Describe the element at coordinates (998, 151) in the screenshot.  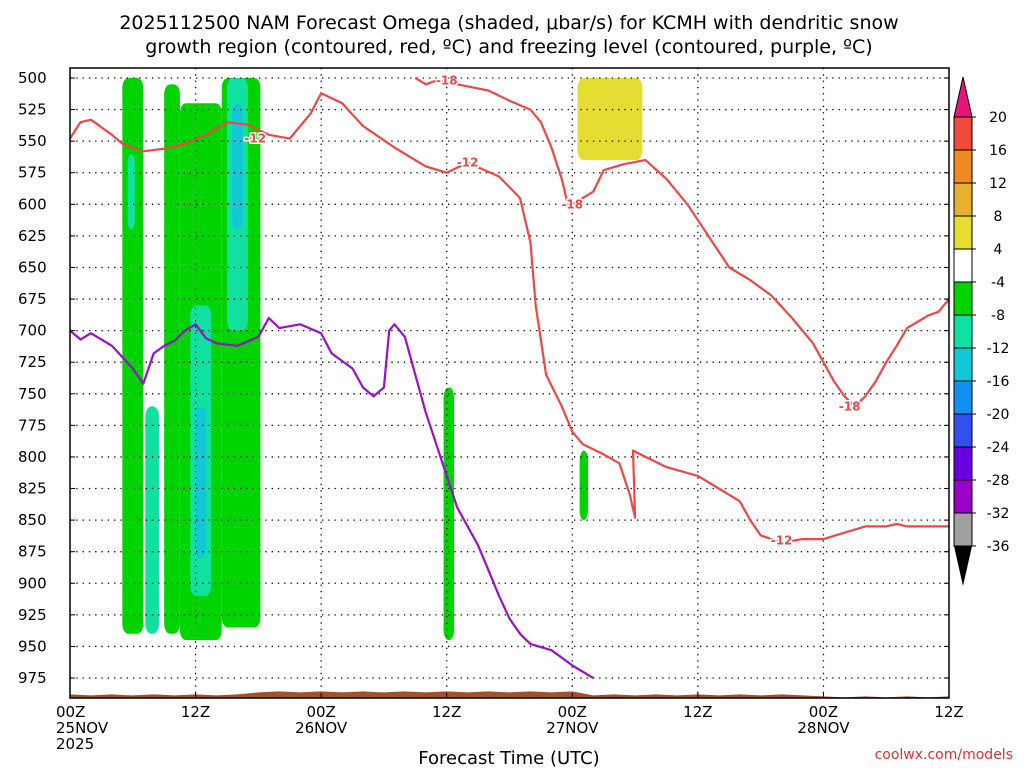
I see `colorbar-label: 16` at that location.